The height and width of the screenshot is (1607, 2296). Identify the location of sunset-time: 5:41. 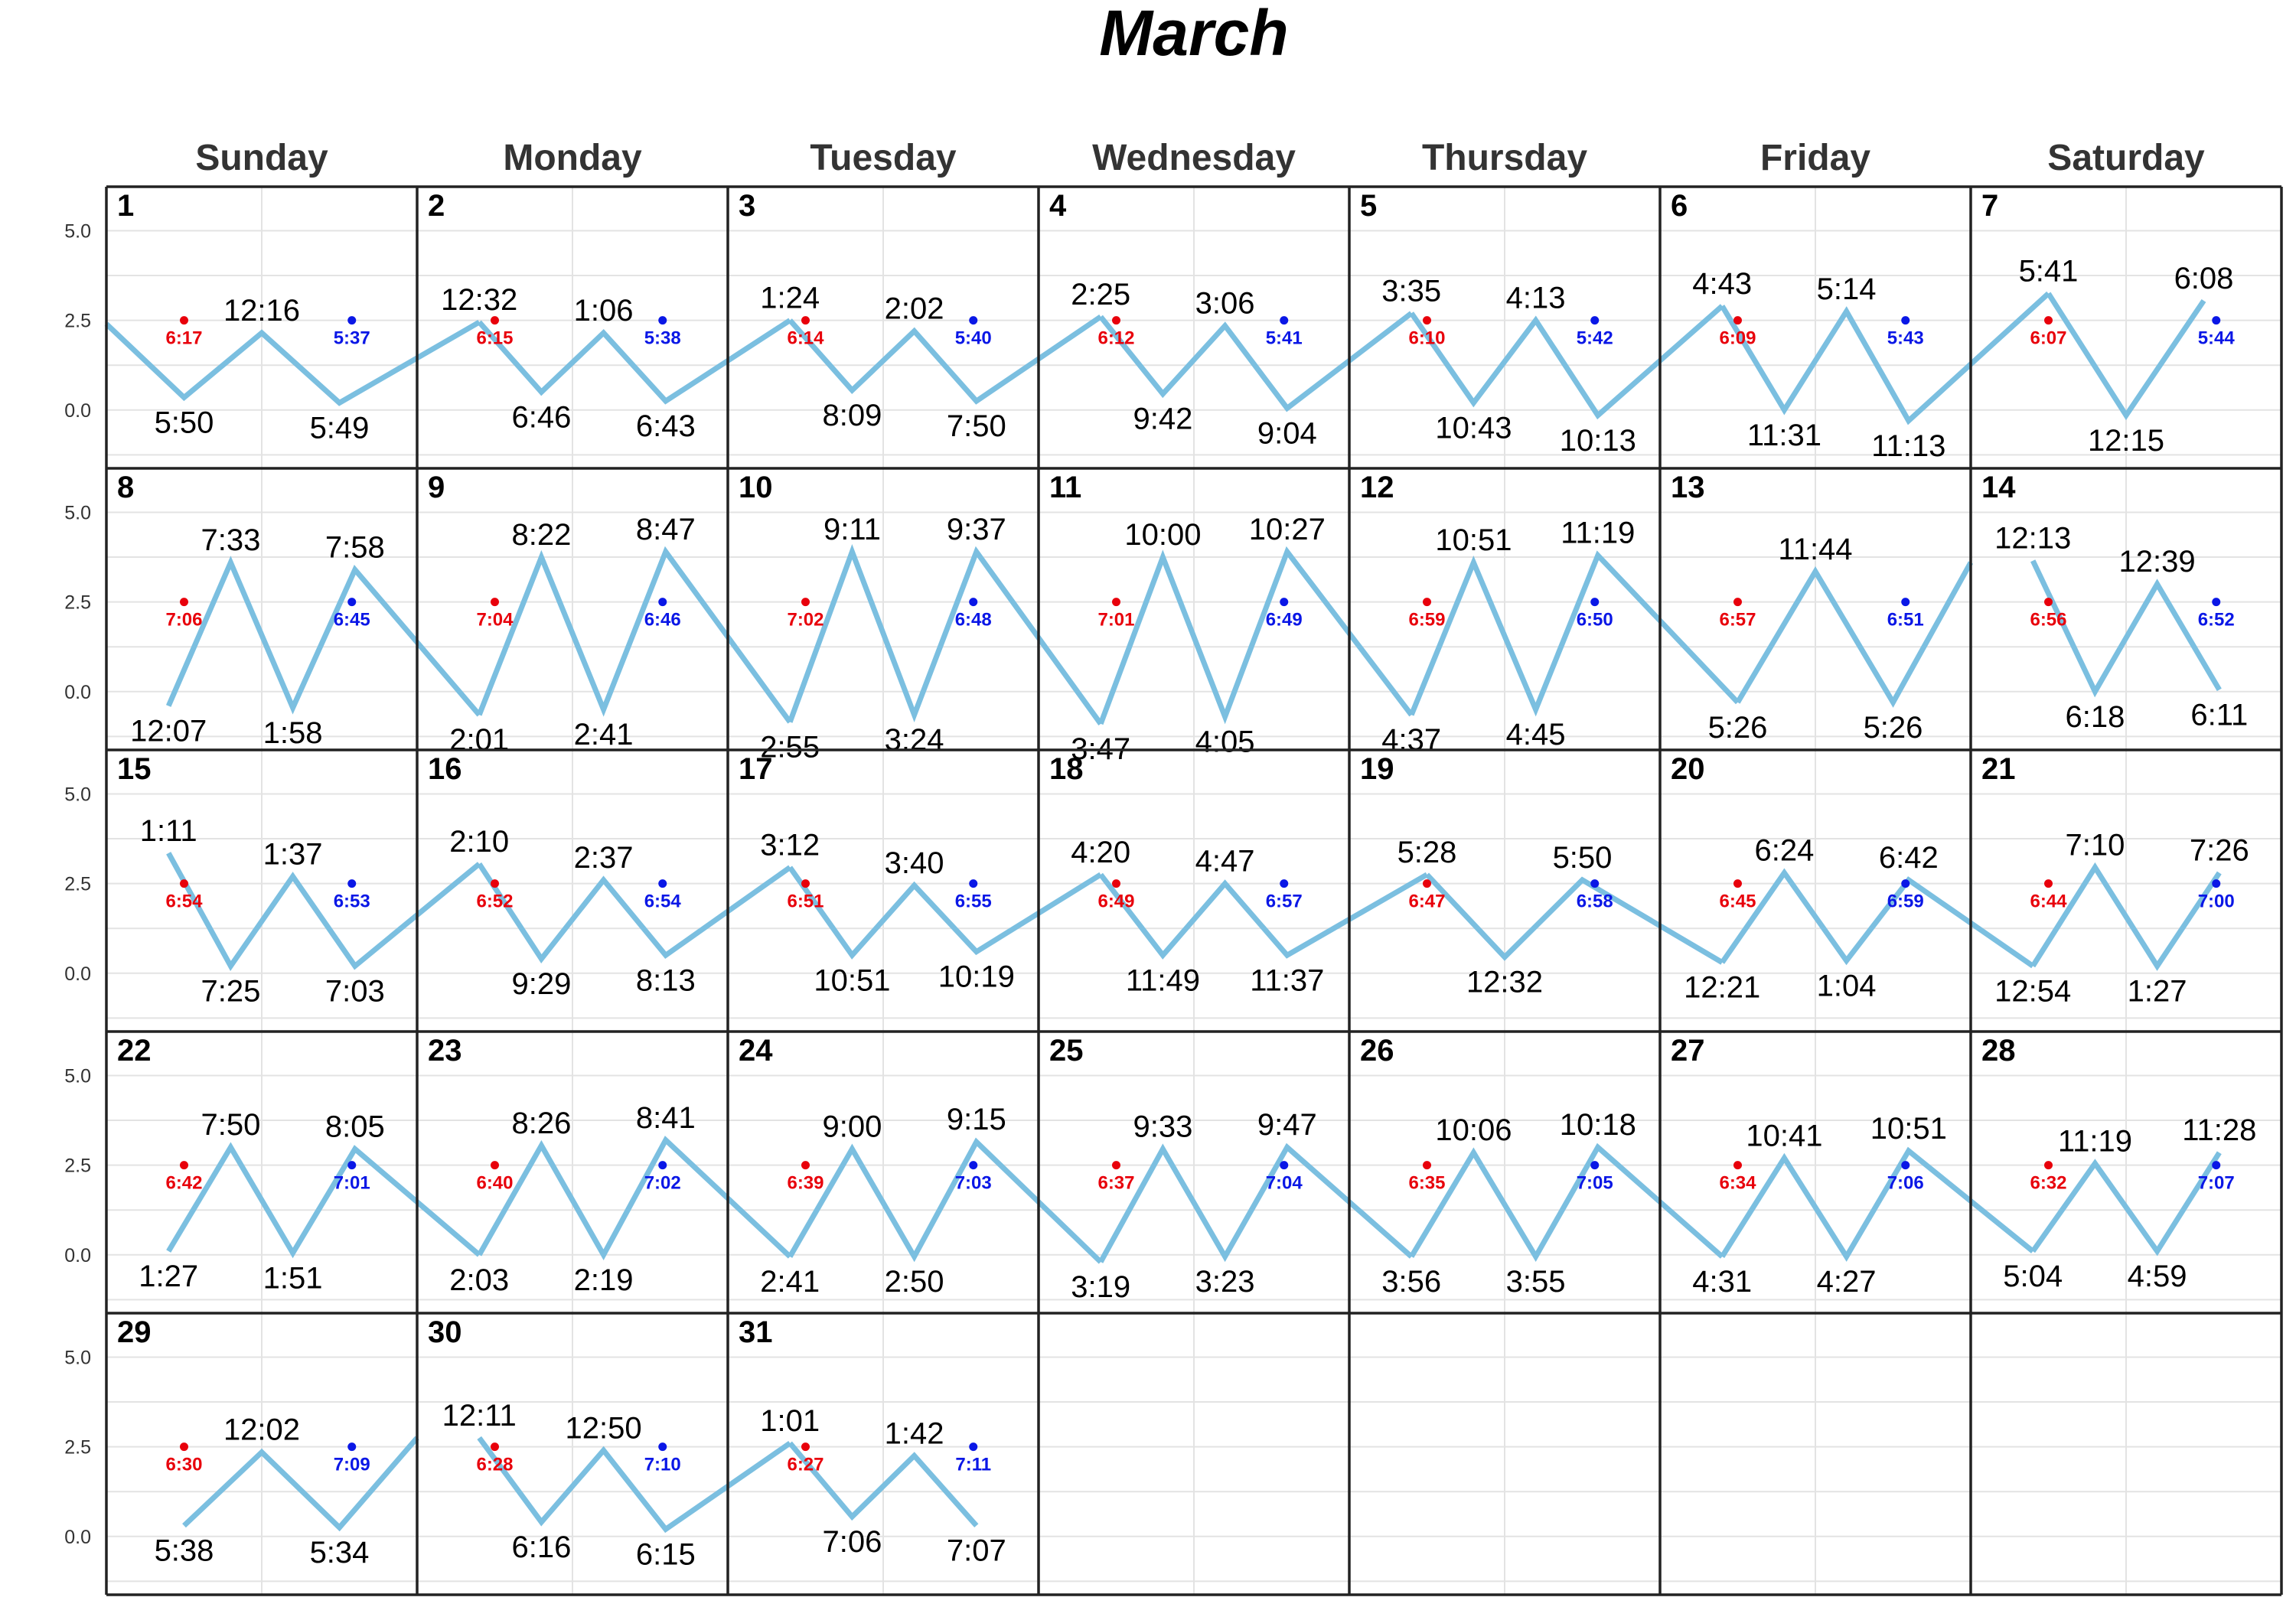
(1284, 338).